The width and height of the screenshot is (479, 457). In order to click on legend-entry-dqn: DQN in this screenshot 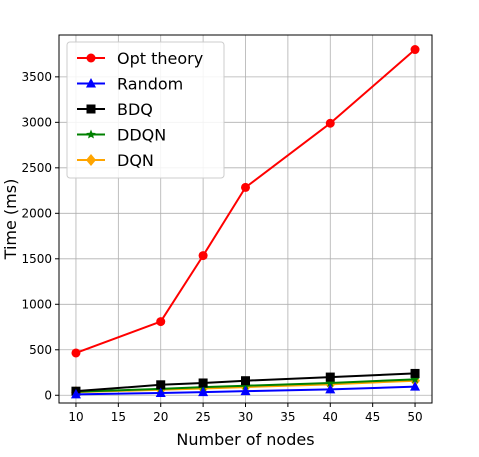, I will do `click(115, 160)`.